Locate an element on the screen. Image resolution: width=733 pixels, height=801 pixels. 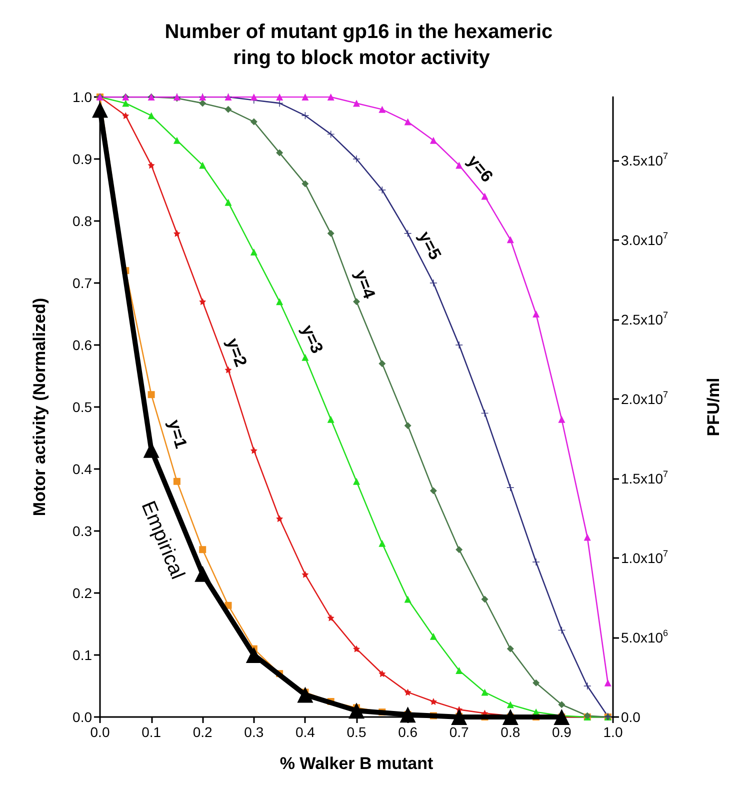
y-tick-label: 0.6 is located at coordinates (82, 345).